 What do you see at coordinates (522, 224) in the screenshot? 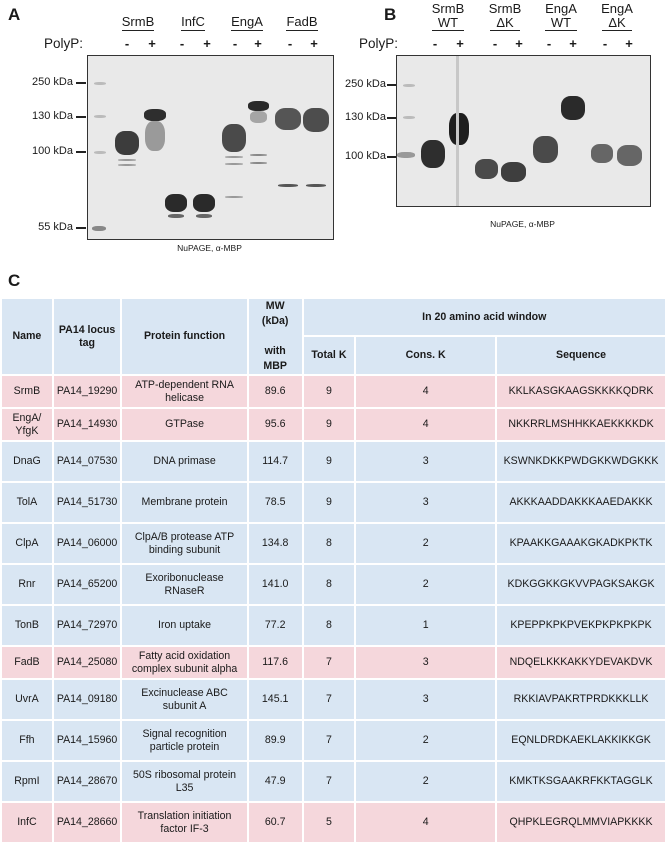
I see `blot-b-caption: NuPAGE, α-MBP` at bounding box center [522, 224].